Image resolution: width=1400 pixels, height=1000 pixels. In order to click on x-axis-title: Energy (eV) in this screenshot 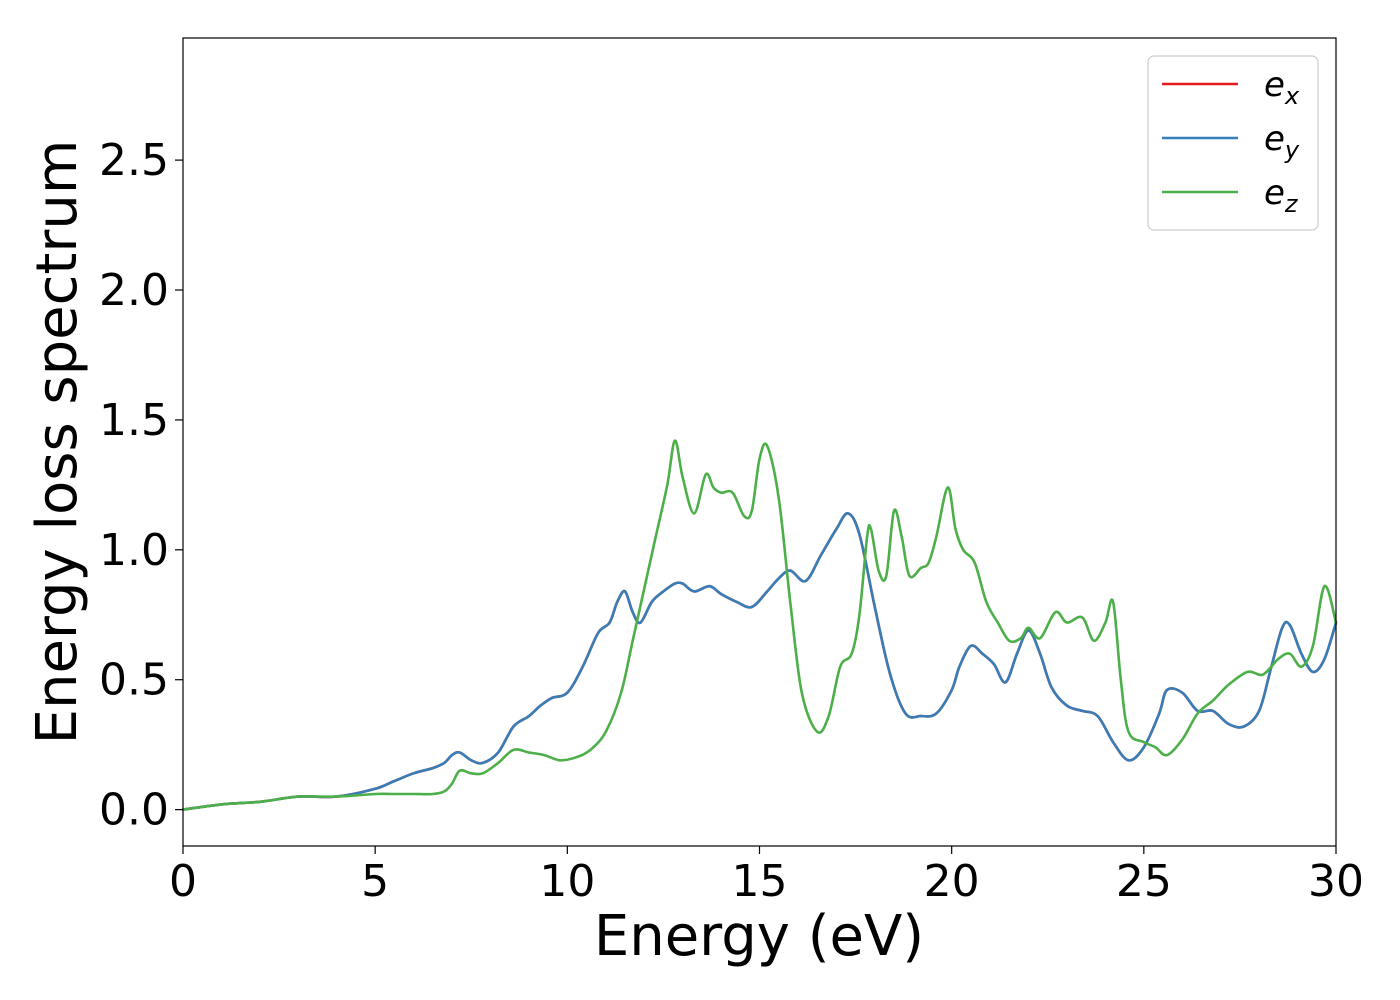, I will do `click(759, 936)`.